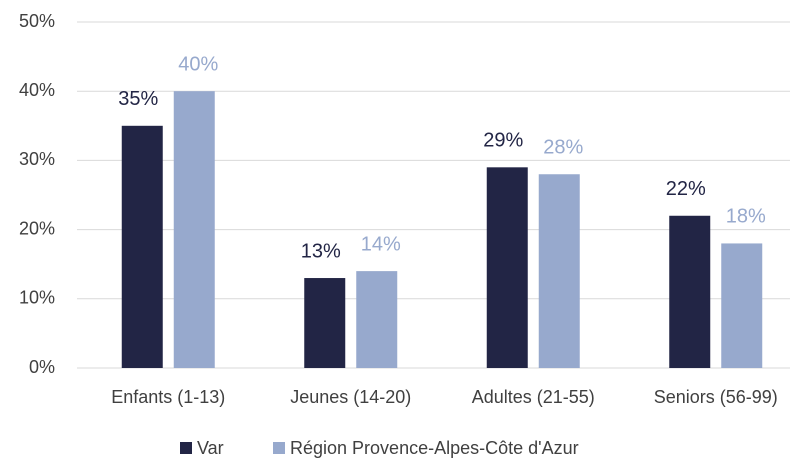 The width and height of the screenshot is (801, 461). I want to click on x-tick-label: Adultes (21-55), so click(533, 397).